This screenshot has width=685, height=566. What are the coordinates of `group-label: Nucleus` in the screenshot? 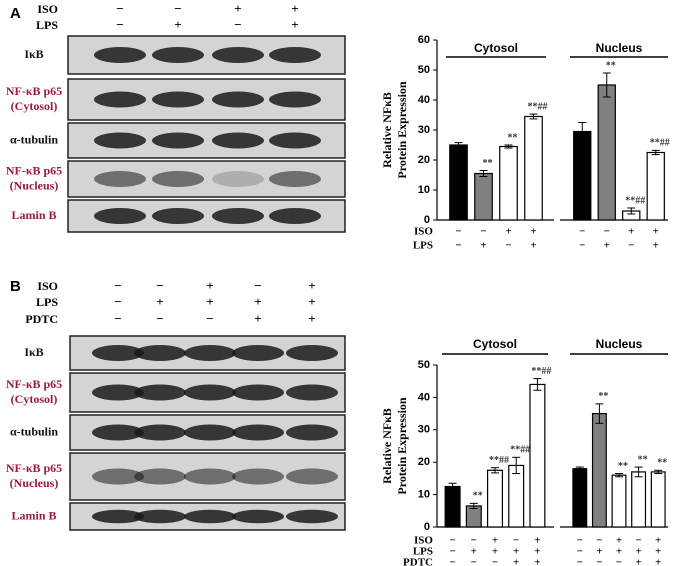 It's located at (619, 344).